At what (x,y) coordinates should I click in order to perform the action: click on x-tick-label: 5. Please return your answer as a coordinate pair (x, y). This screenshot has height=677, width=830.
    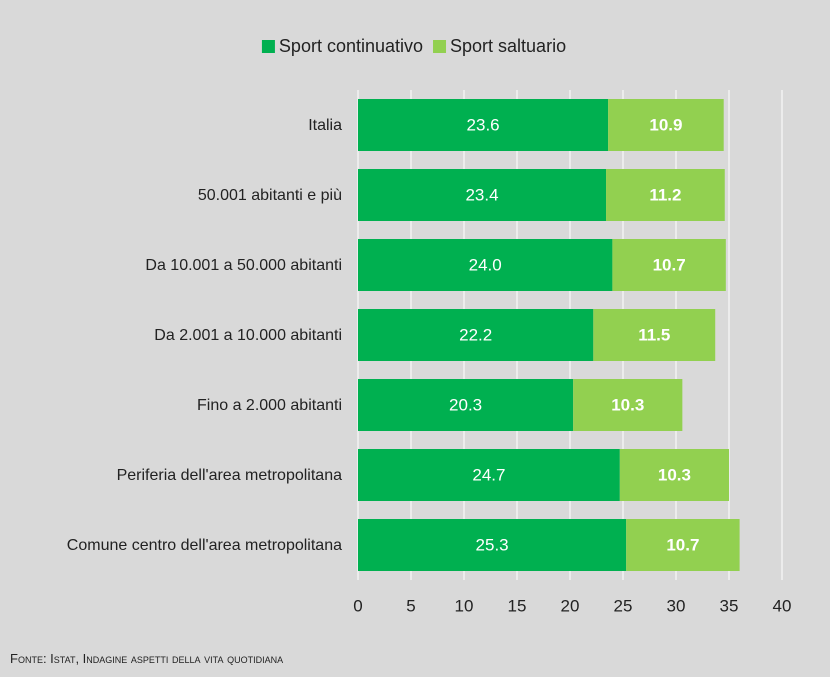
    Looking at the image, I should click on (410, 605).